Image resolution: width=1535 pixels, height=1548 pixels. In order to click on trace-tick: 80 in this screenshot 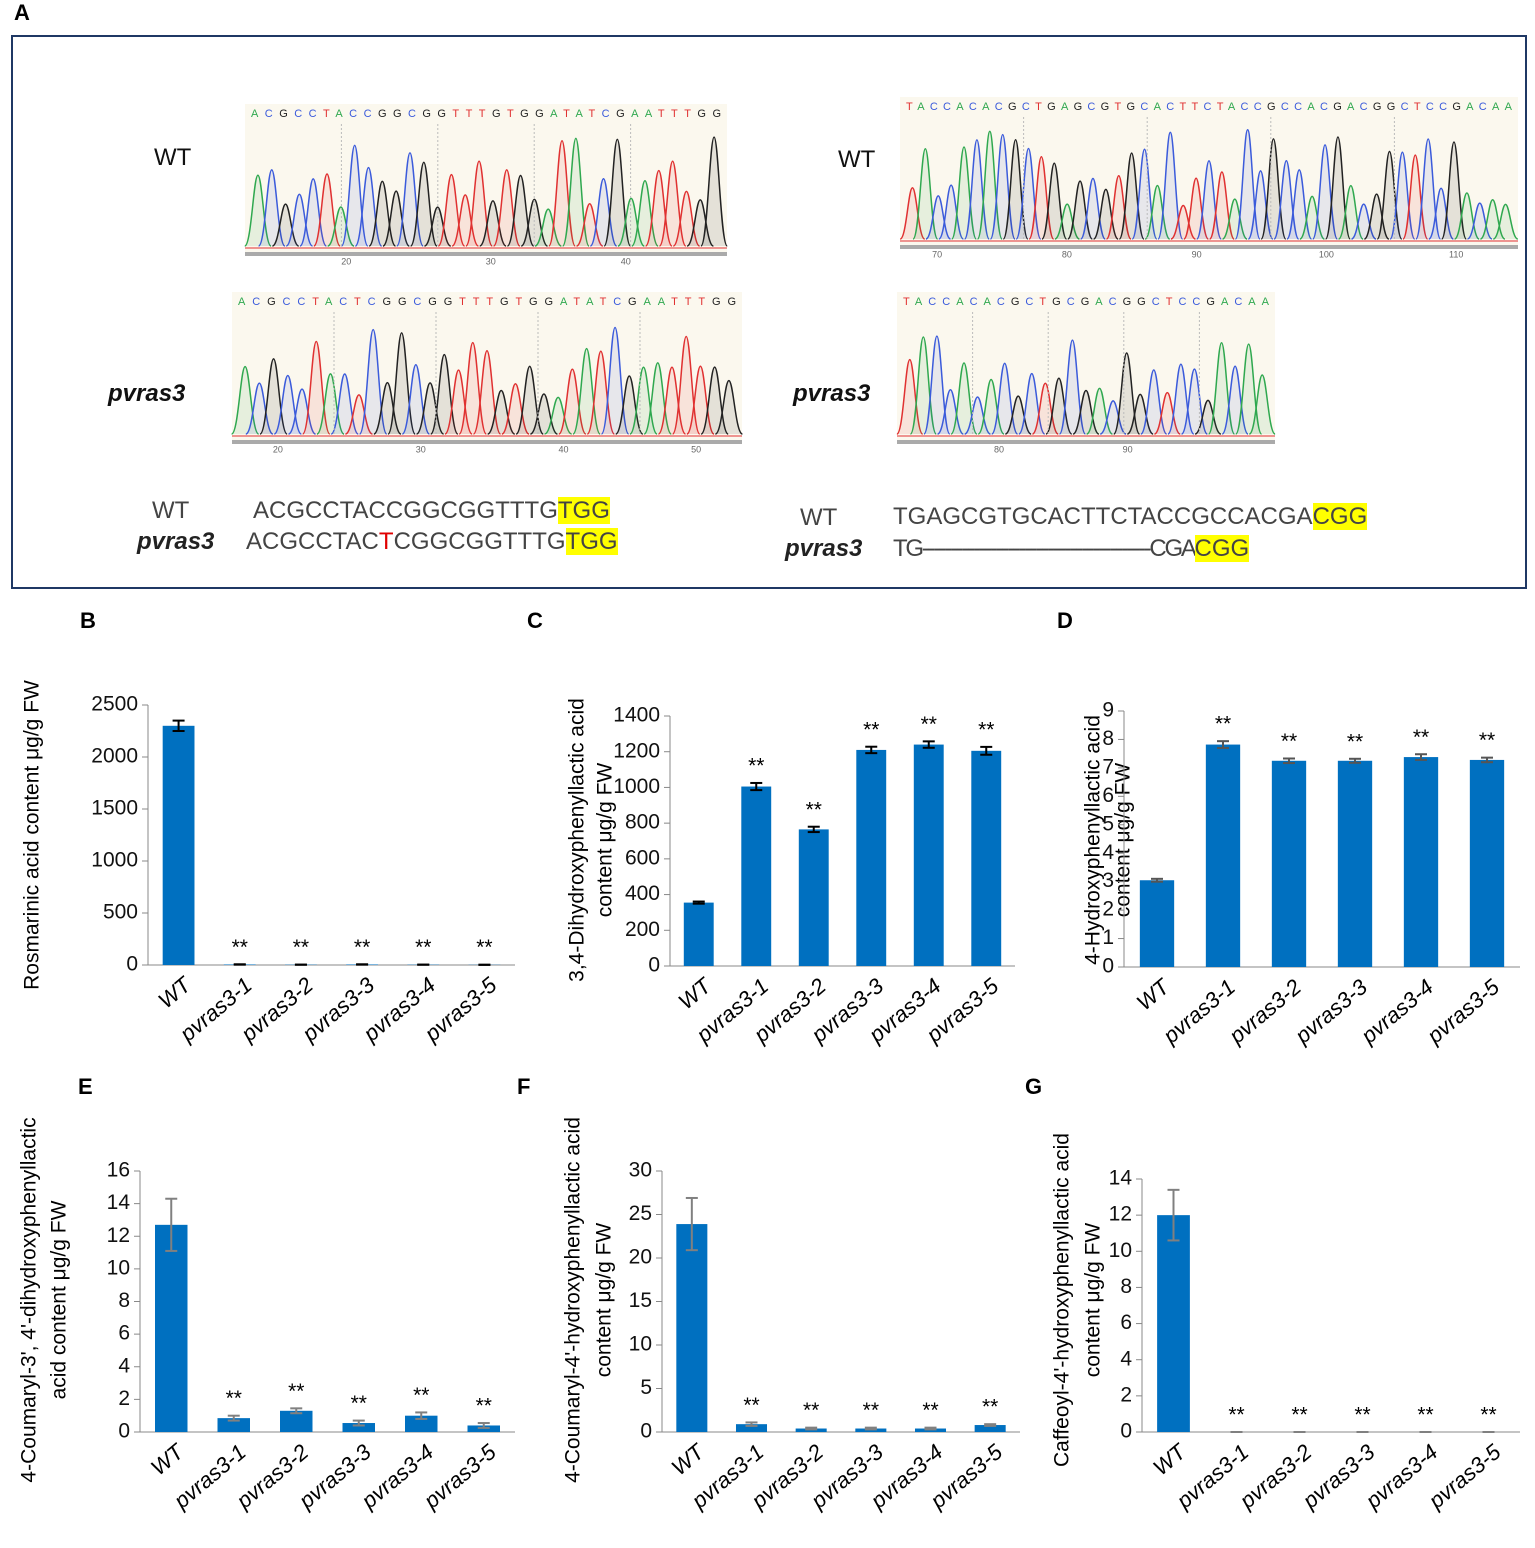, I will do `click(1067, 254)`.